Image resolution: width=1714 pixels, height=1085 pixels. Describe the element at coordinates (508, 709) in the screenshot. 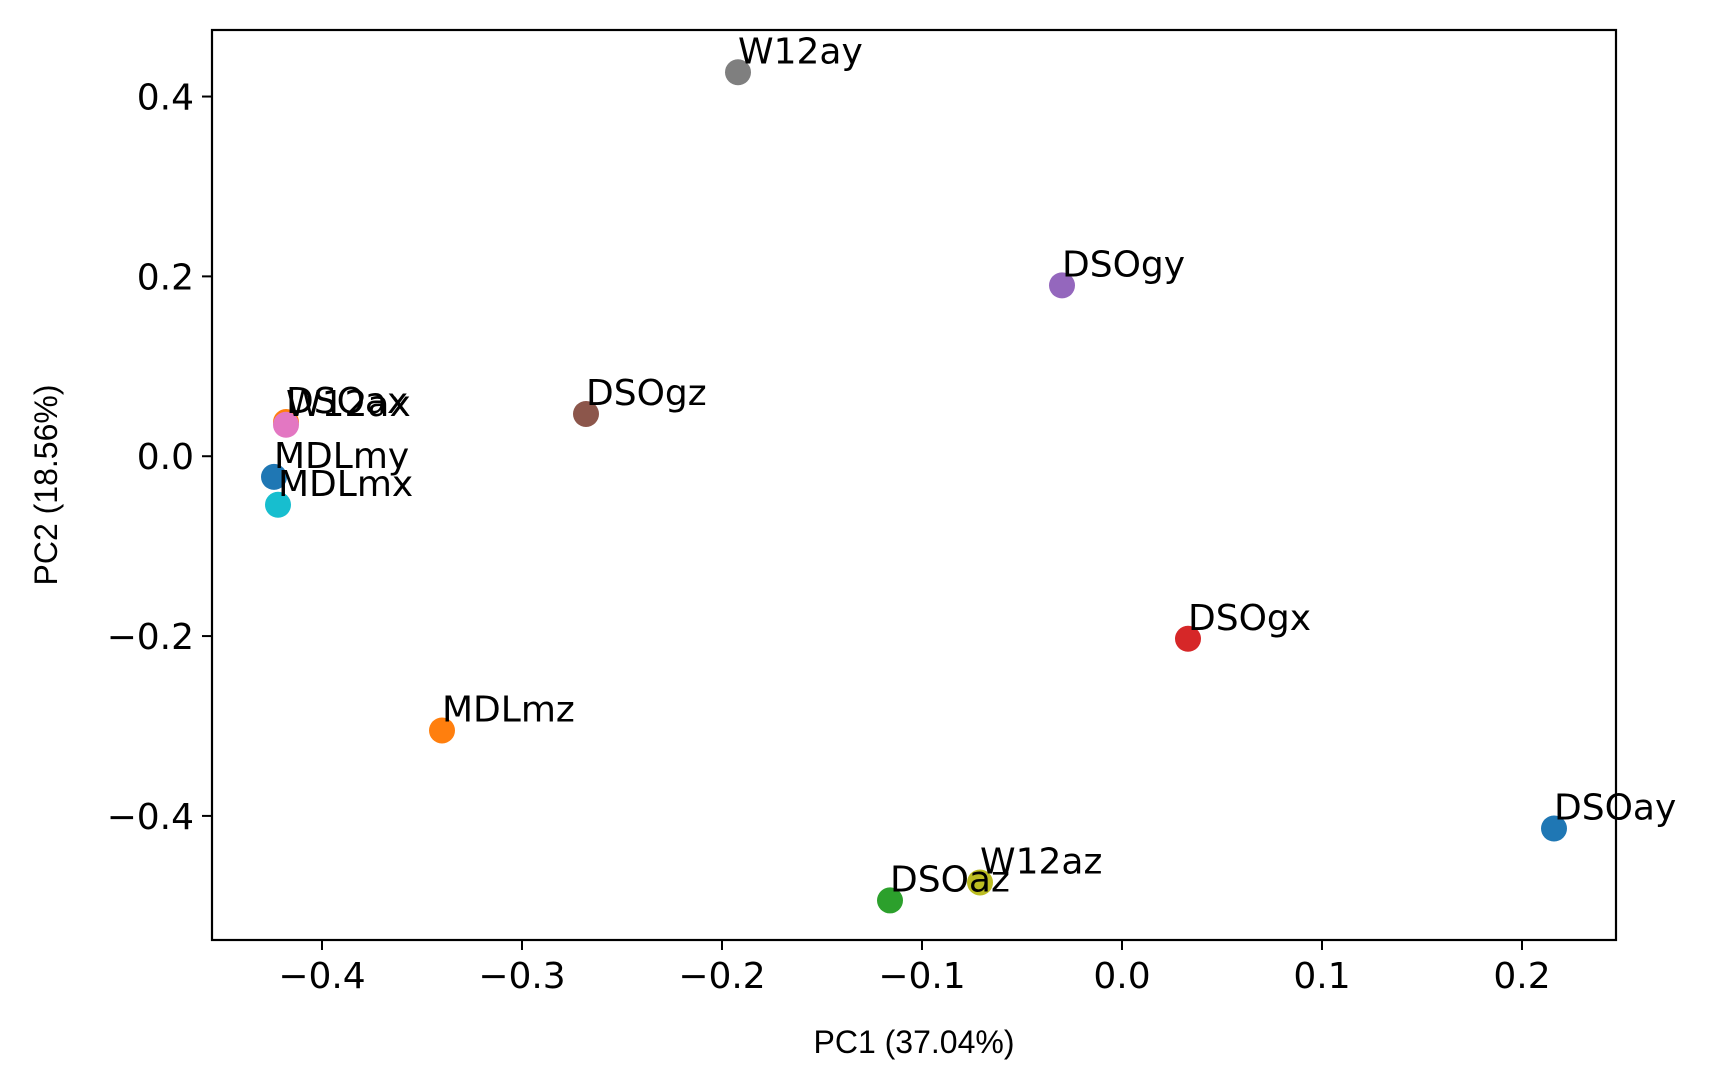

I see `point-label-mdlmz: MDLmz` at that location.